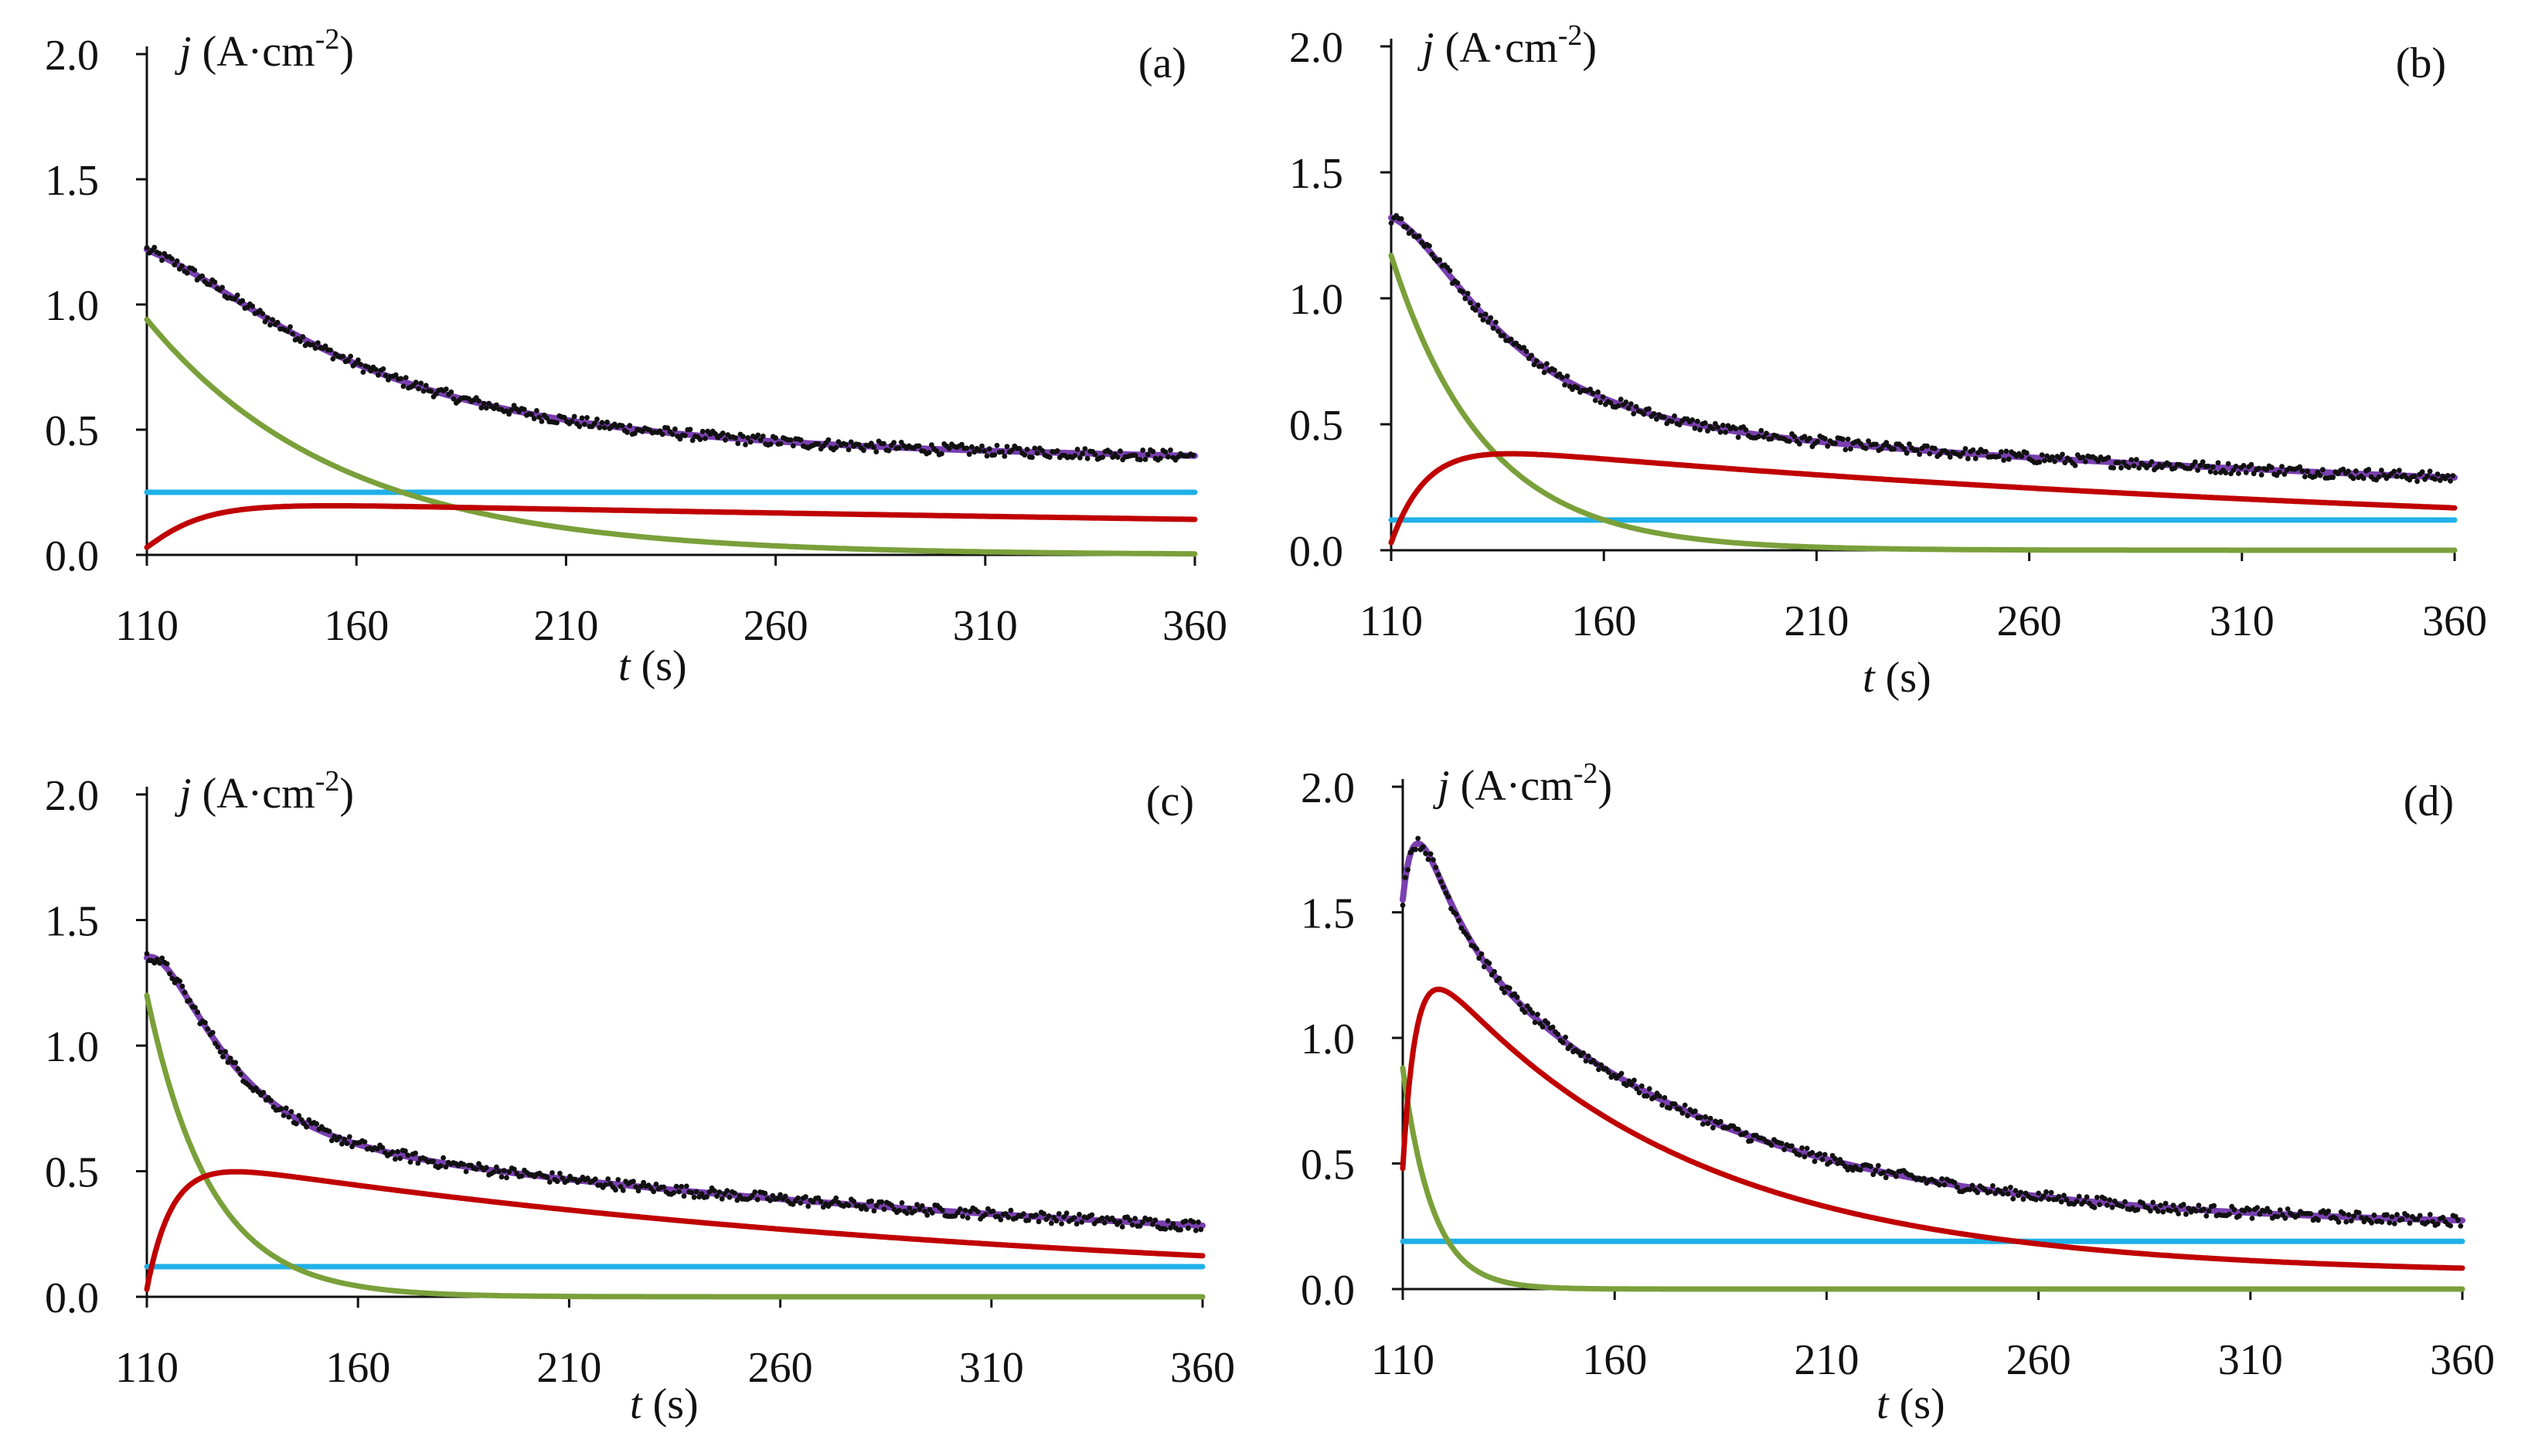 Image resolution: width=2535 pixels, height=1456 pixels. I want to click on y-axis-unit: (A·cm, so click(258, 52).